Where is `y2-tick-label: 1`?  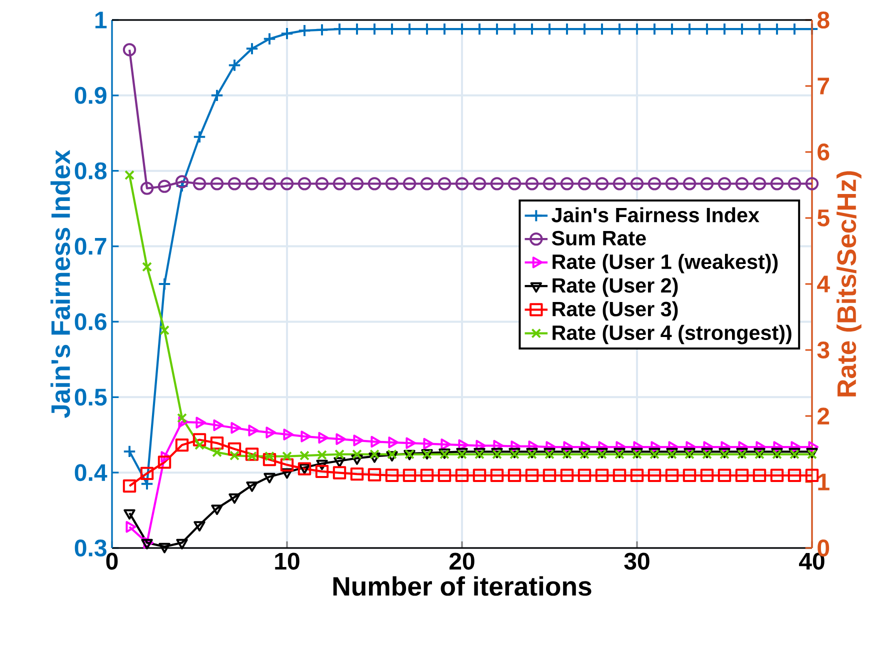
y2-tick-label: 1 is located at coordinates (824, 482).